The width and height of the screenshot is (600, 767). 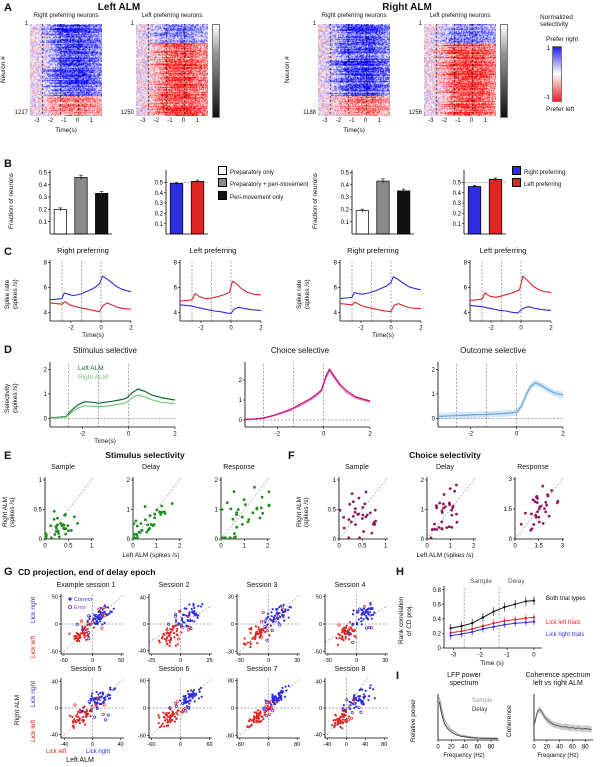 What do you see at coordinates (479, 202) in the screenshot?
I see `preferring-fraction-chart-right-alm: 0.1 0.2 0.3 0.4 0.5` at bounding box center [479, 202].